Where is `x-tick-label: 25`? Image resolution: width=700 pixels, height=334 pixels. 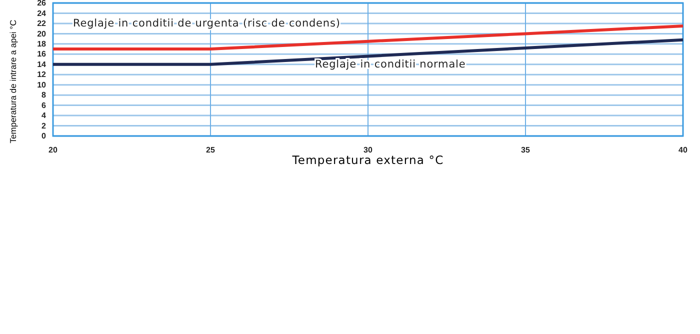
x-tick-label: 25 is located at coordinates (211, 150).